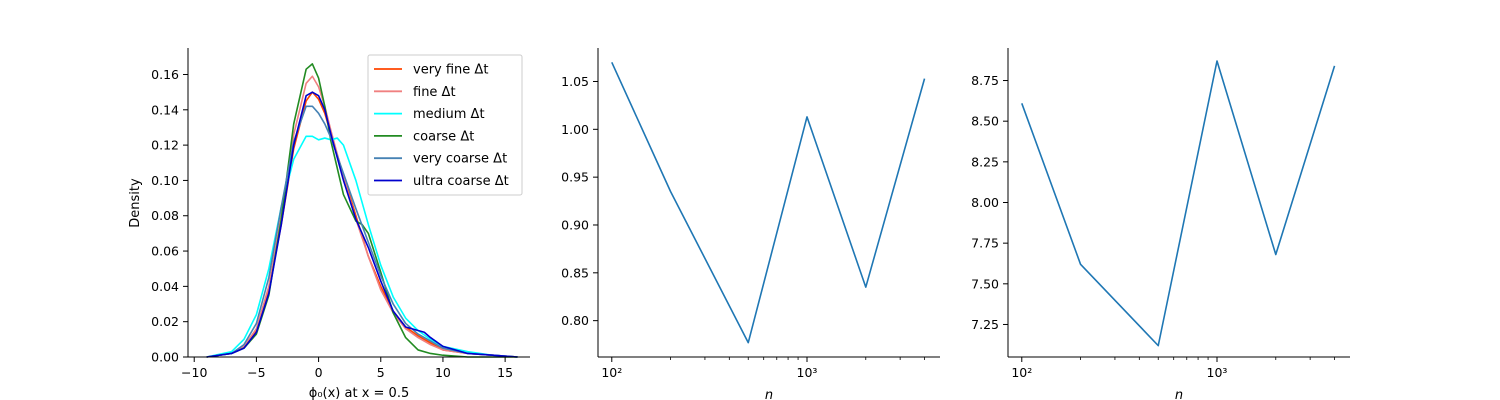  Describe the element at coordinates (443, 372) in the screenshot. I see `x-tick-label: 10` at that location.